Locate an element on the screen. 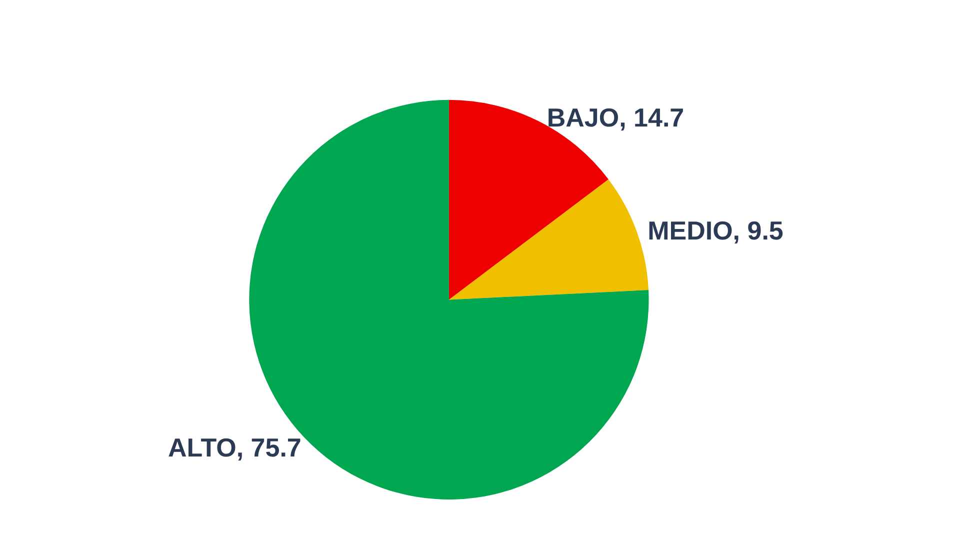 This screenshot has width=976, height=555. slice-label: MEDIO is located at coordinates (690, 230).